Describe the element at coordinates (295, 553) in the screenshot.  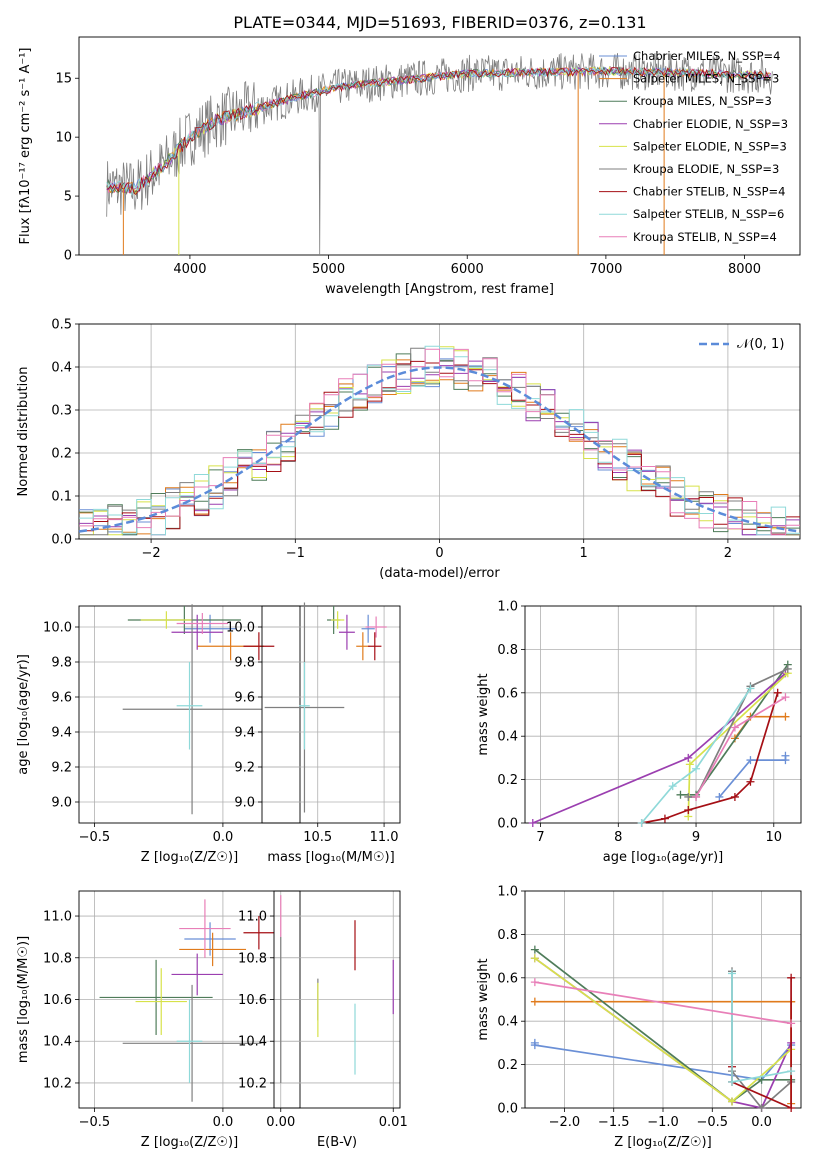
I see `x-tick-label: −1` at that location.